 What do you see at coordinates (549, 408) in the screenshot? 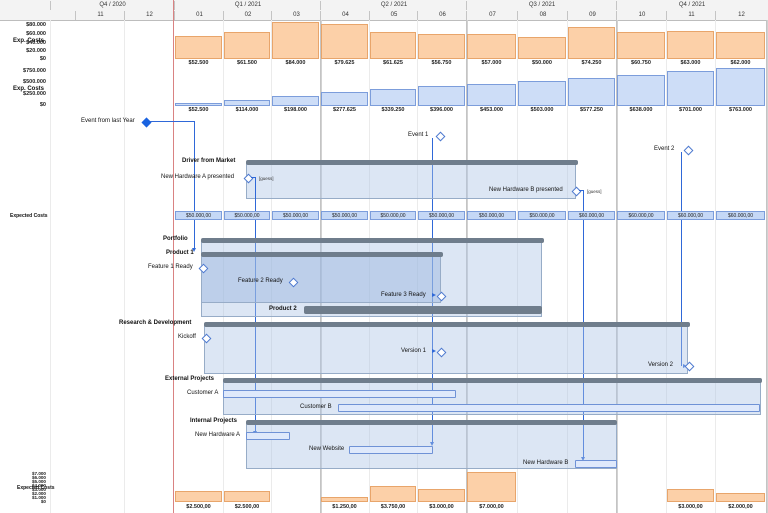
I see `customer-b-task` at bounding box center [549, 408].